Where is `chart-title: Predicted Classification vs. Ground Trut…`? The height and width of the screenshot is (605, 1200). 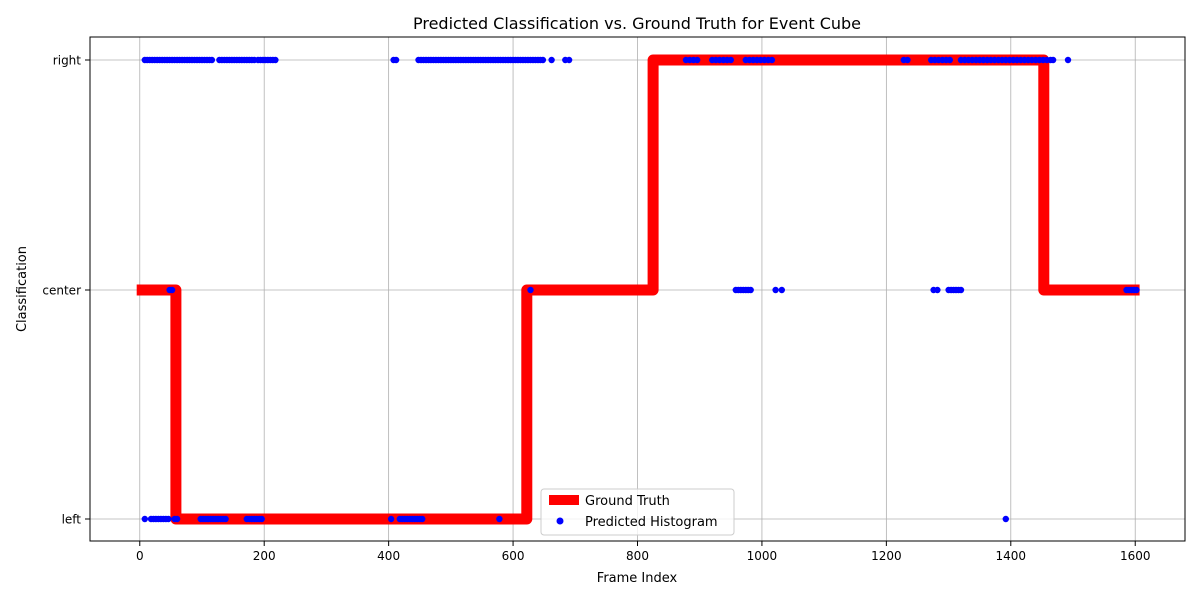
chart-title: Predicted Classification vs. Ground Trut… is located at coordinates (637, 23).